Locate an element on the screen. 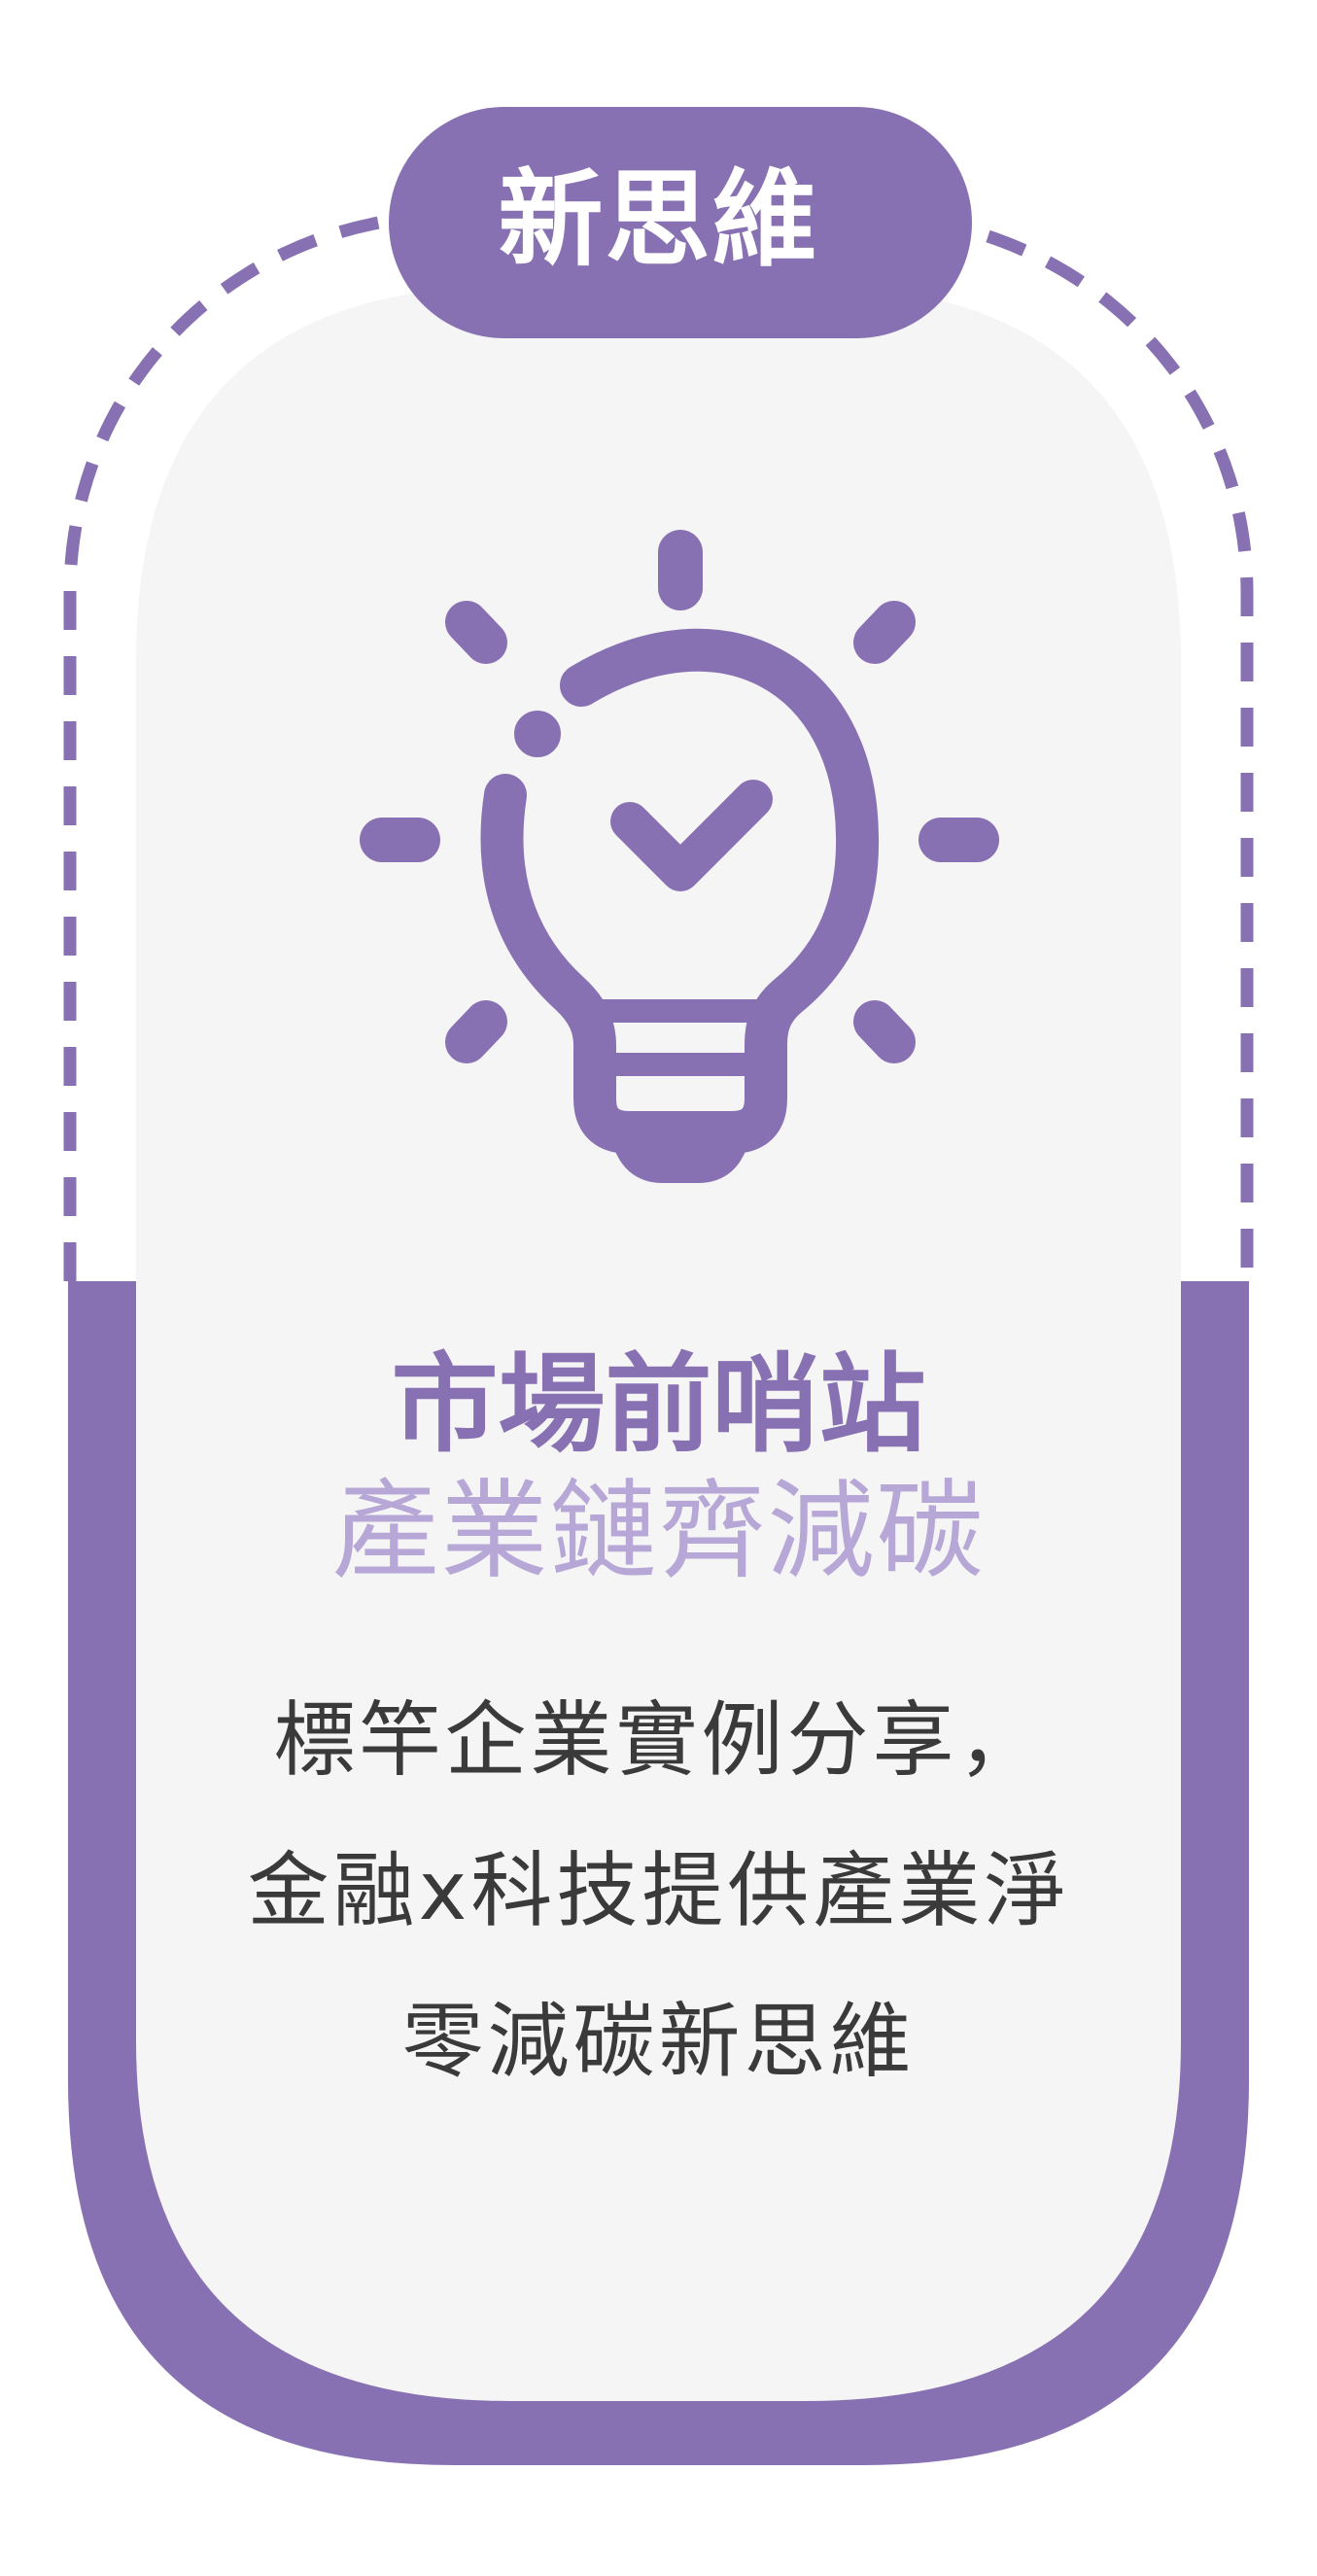  badge-pill is located at coordinates (680, 222).